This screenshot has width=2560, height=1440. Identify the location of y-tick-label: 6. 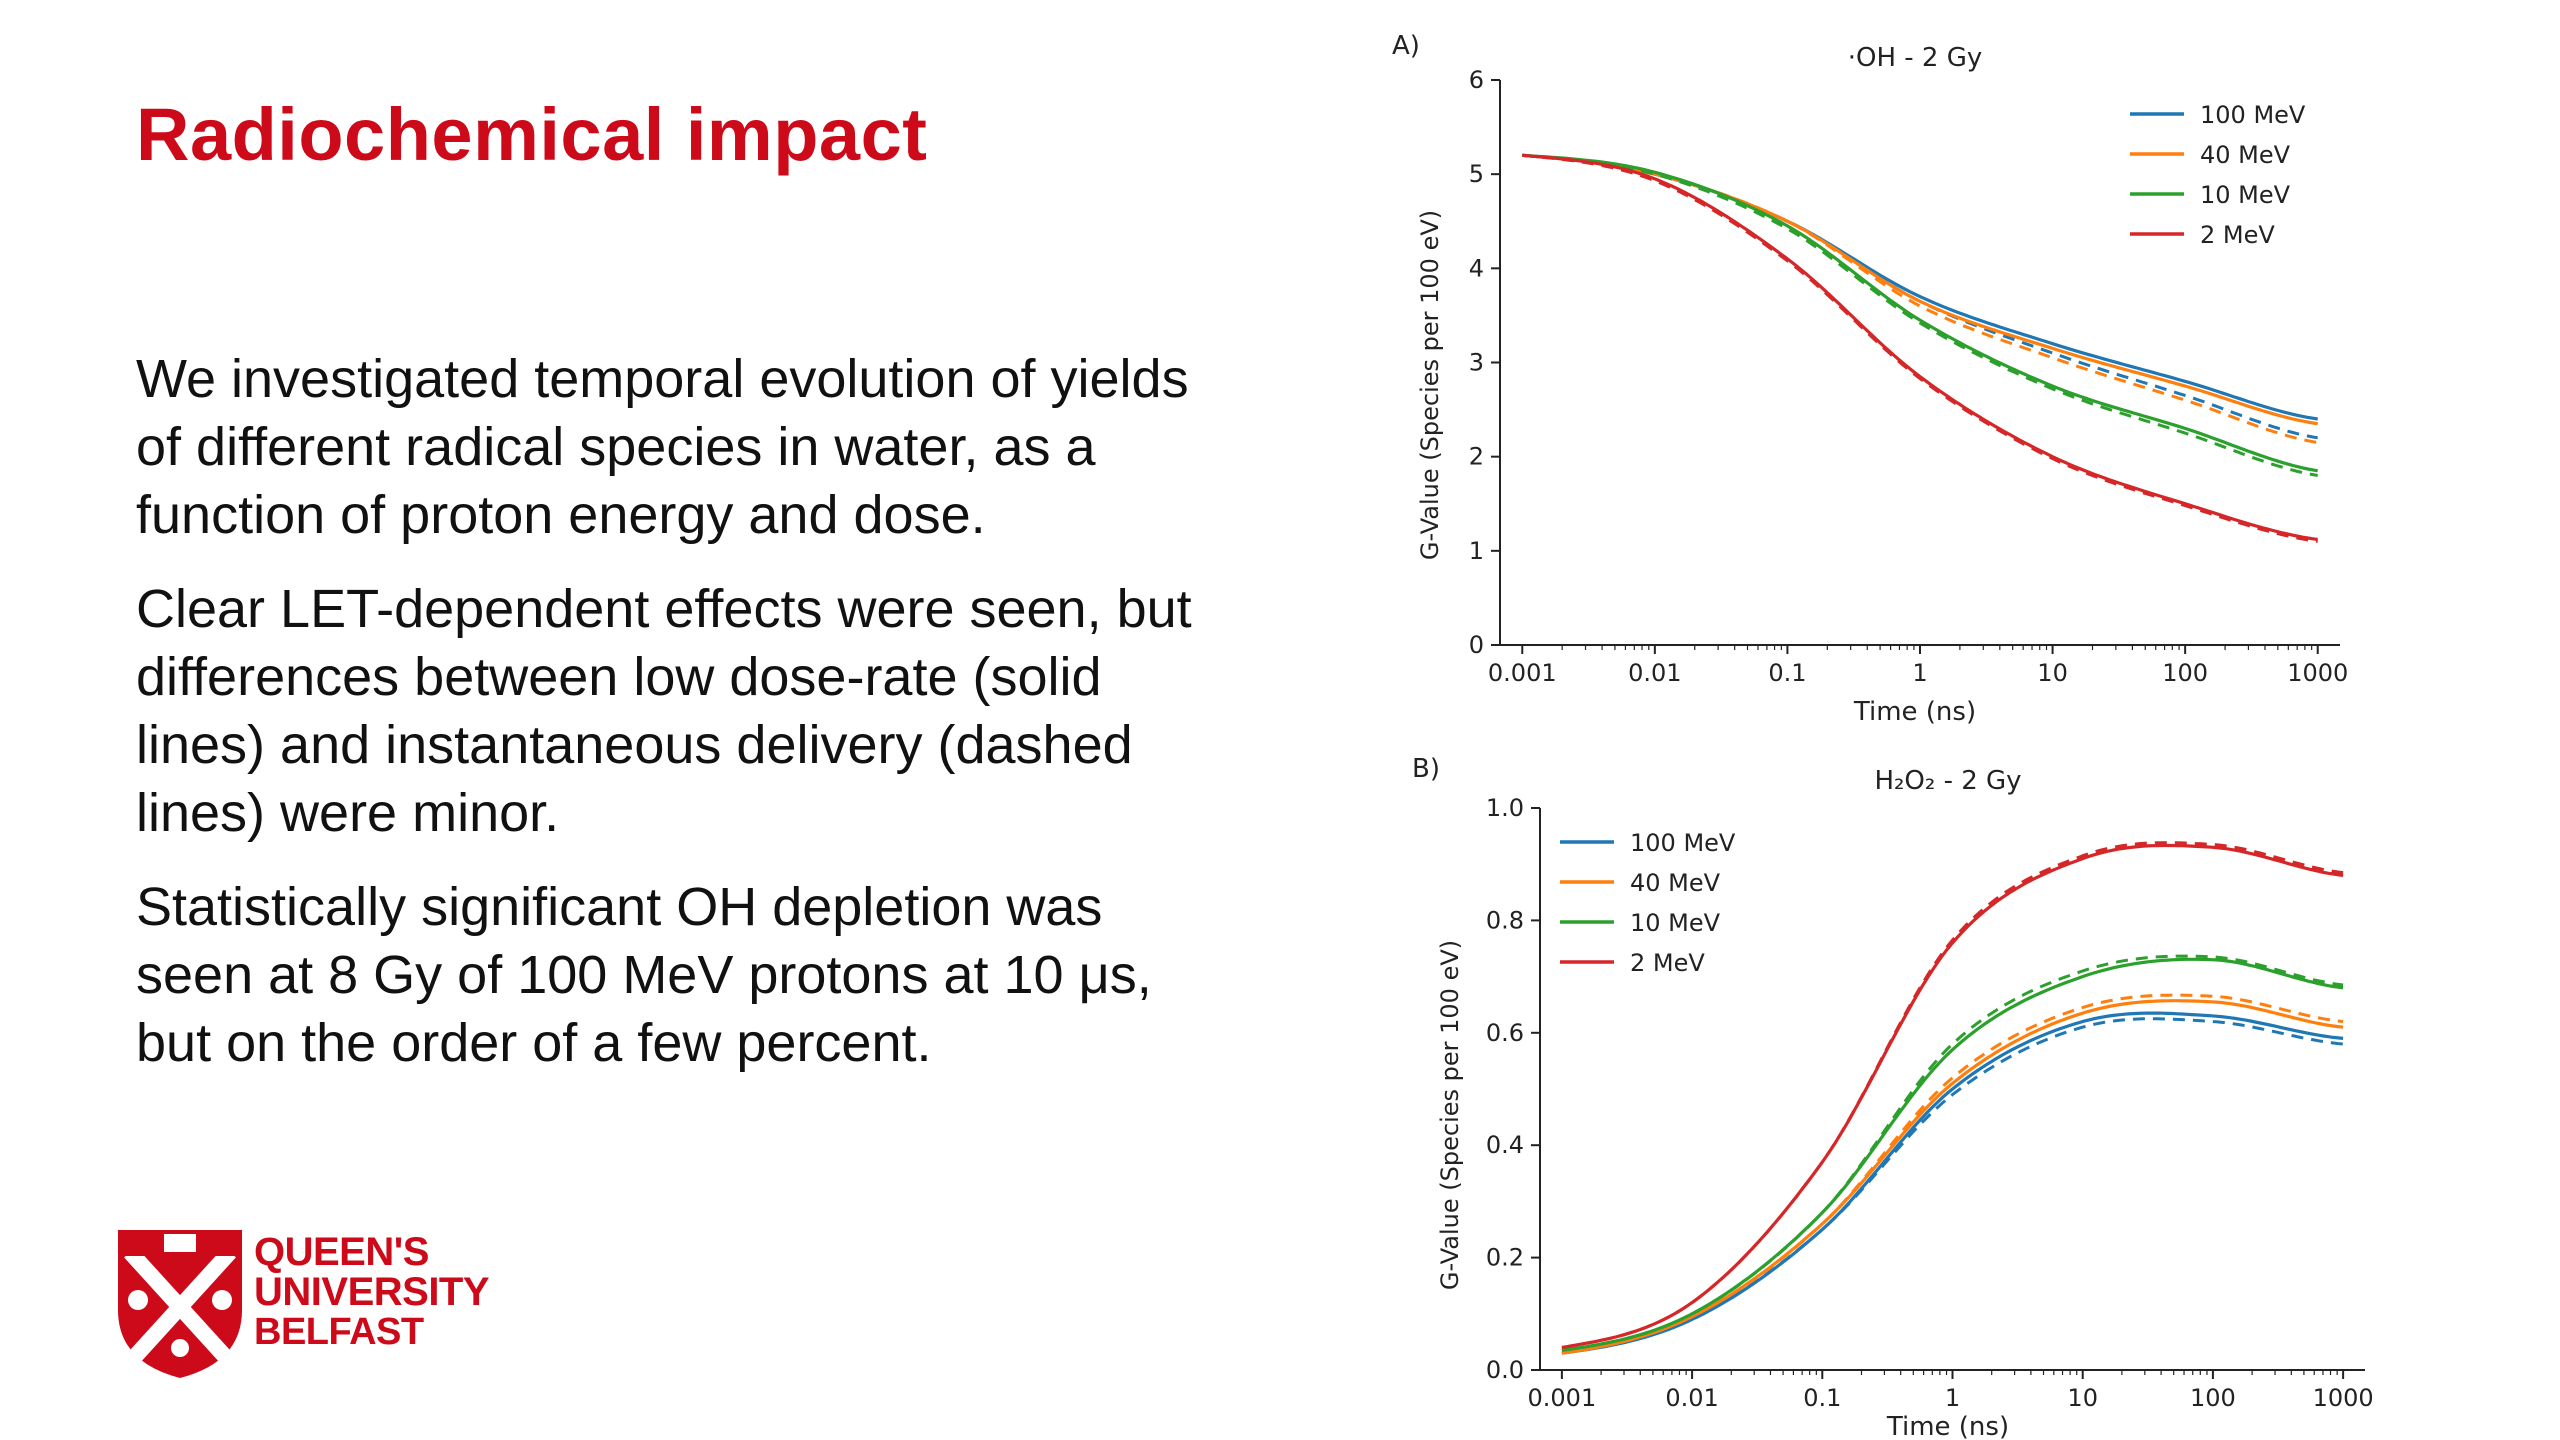
(1476, 80).